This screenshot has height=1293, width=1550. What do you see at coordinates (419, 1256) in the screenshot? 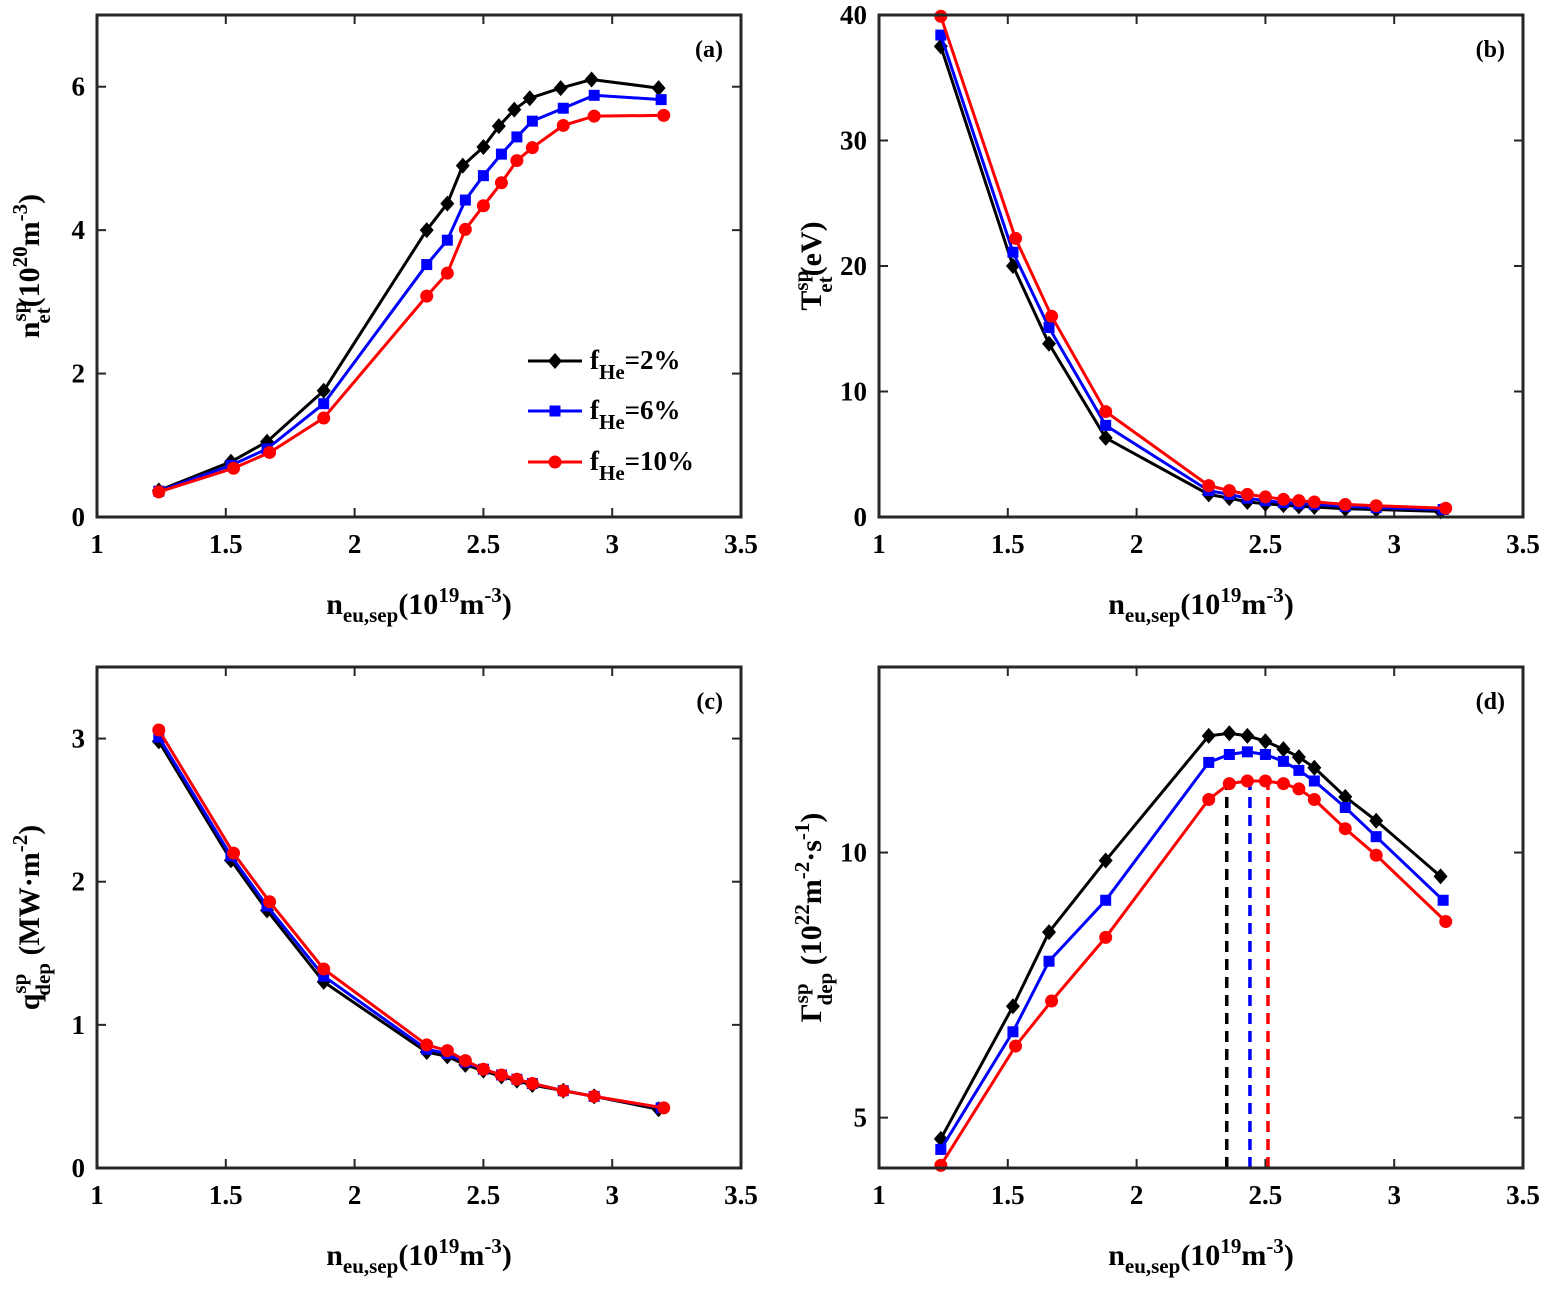
I see `x-axis-label: neu,sep(1019m-3)` at bounding box center [419, 1256].